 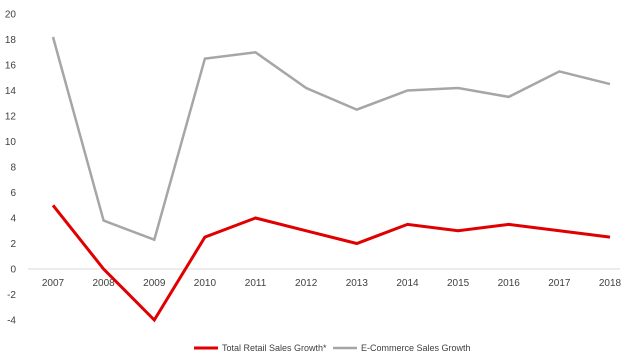 What do you see at coordinates (610, 283) in the screenshot?
I see `x-tick-label: 2018` at bounding box center [610, 283].